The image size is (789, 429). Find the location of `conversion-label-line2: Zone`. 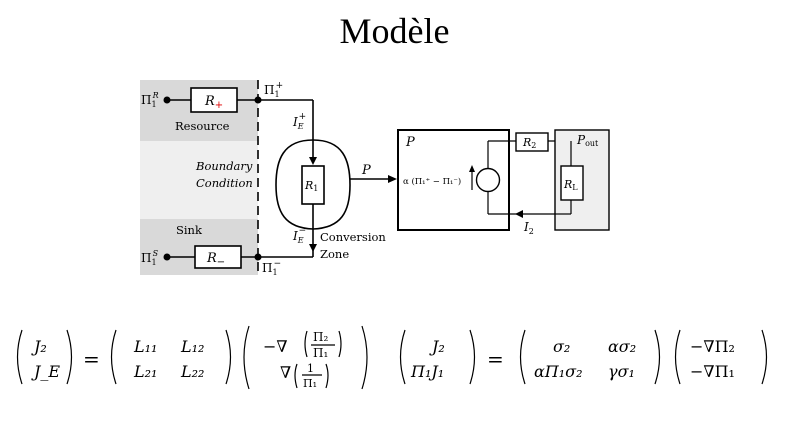

conversion-label-line2: Zone is located at coordinates (334, 254).